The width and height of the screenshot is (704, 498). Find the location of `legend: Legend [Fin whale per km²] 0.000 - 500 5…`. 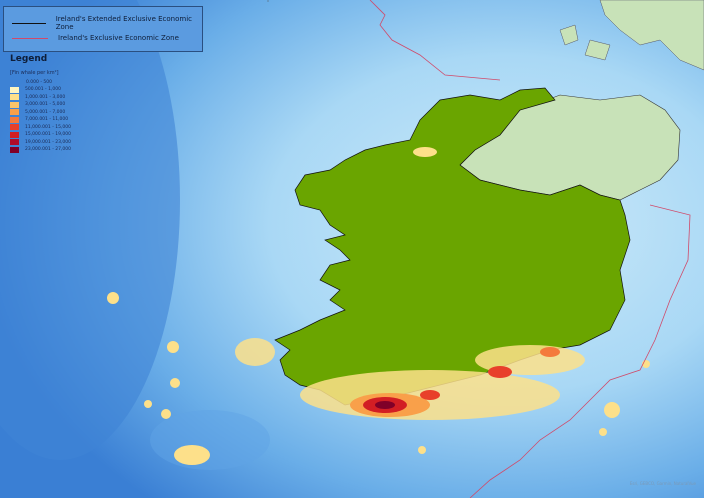

legend: Legend [Fin whale per km²] 0.000 - 500 5… is located at coordinates (40, 104).